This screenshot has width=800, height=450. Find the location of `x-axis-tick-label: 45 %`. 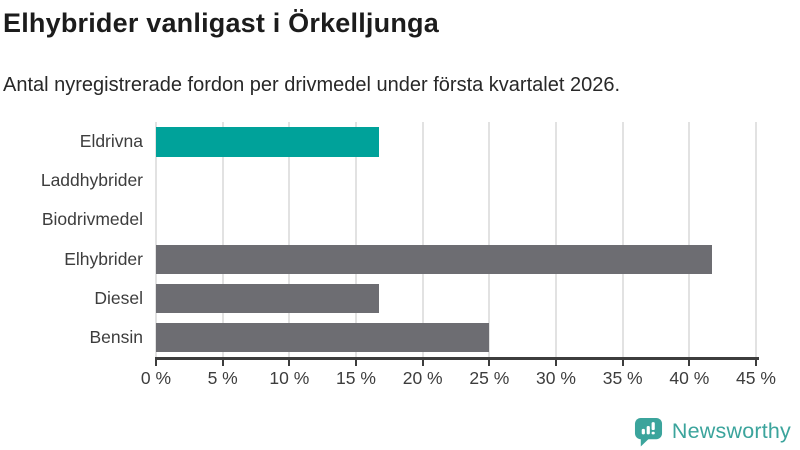

x-axis-tick-label: 45 % is located at coordinates (756, 378).